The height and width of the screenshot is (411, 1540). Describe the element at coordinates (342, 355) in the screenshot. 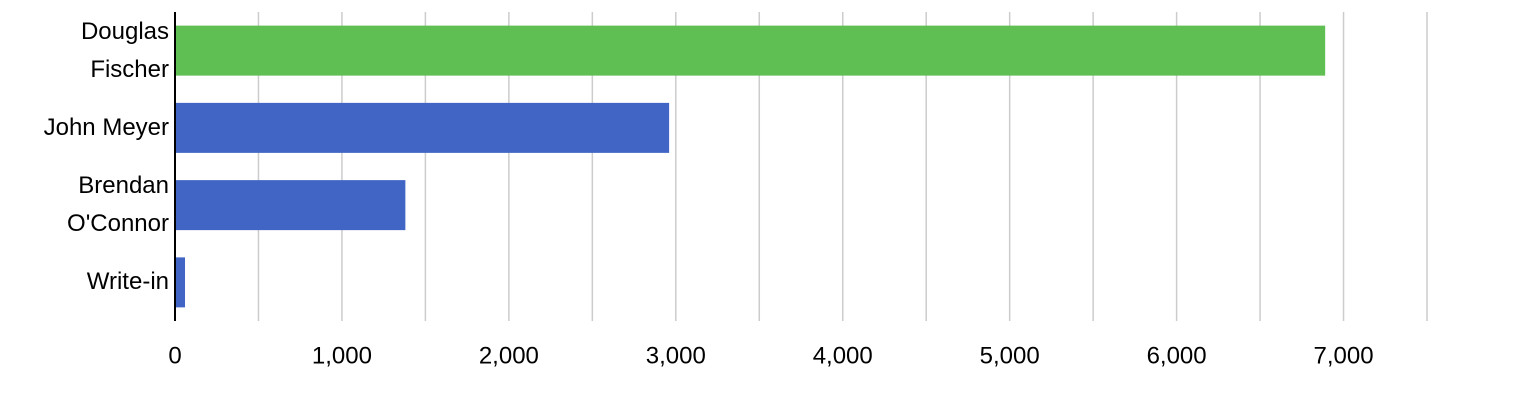

I see `x-tick-label: 1,000` at that location.